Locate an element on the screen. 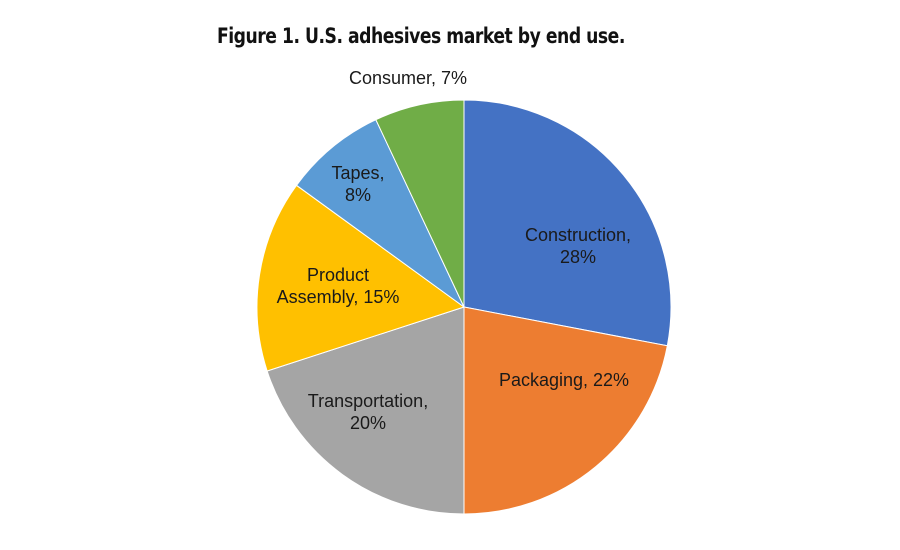  pie-slice-construction is located at coordinates (567, 223).